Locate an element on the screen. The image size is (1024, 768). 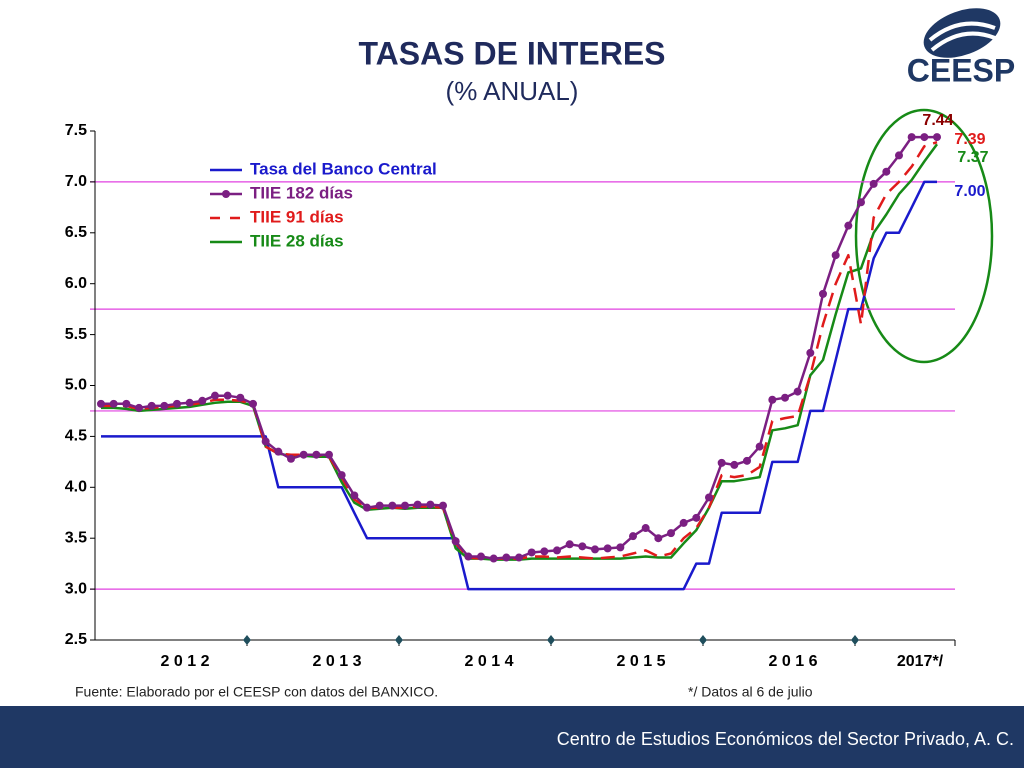
y-tick-label: 7.5 is located at coordinates (76, 130).